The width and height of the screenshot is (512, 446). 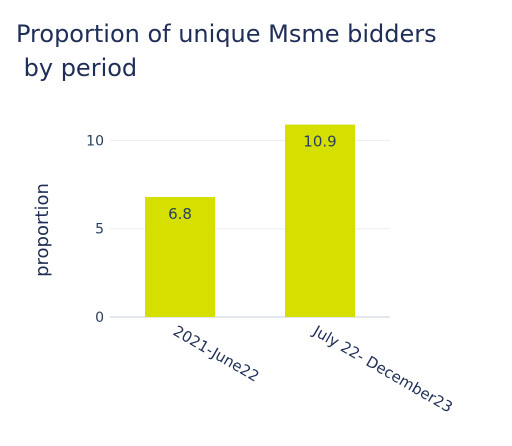 What do you see at coordinates (180, 214) in the screenshot?
I see `bar-data-label-0: 6.8` at bounding box center [180, 214].